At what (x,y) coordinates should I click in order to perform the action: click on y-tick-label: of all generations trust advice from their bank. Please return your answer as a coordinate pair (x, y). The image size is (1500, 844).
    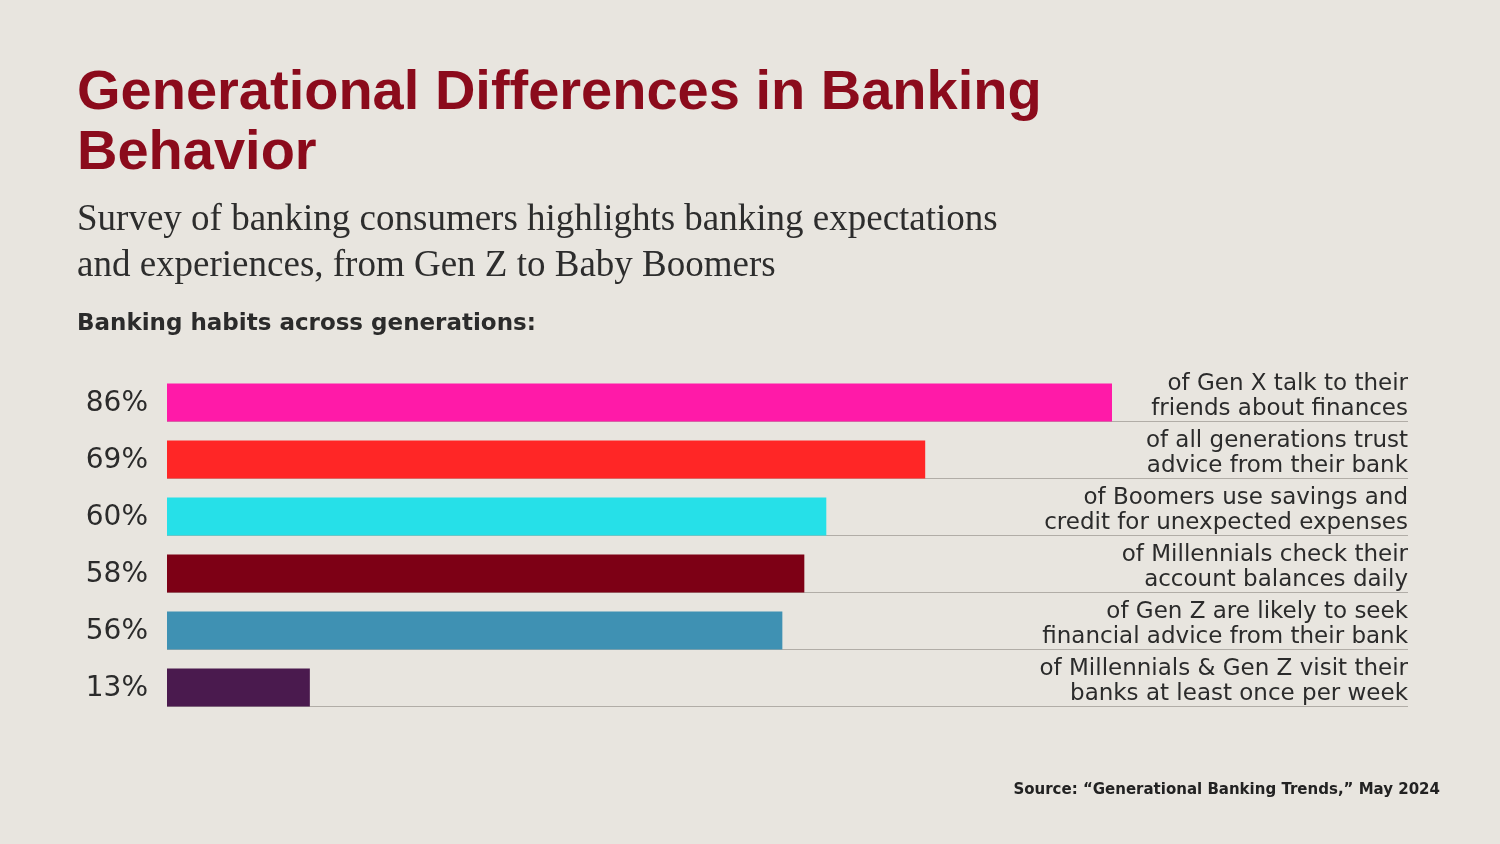
    Looking at the image, I should click on (1277, 451).